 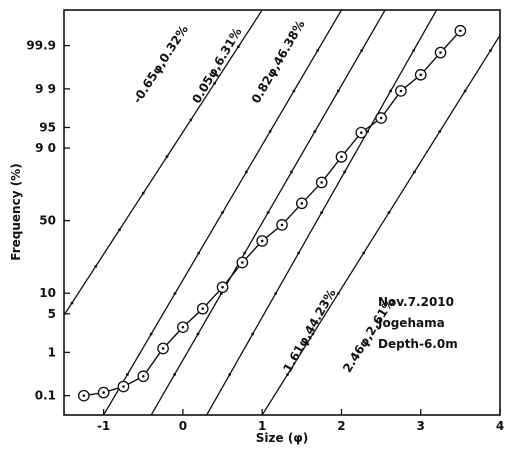 I want to click on y-tick-label: 9 9, so click(x=45, y=89).